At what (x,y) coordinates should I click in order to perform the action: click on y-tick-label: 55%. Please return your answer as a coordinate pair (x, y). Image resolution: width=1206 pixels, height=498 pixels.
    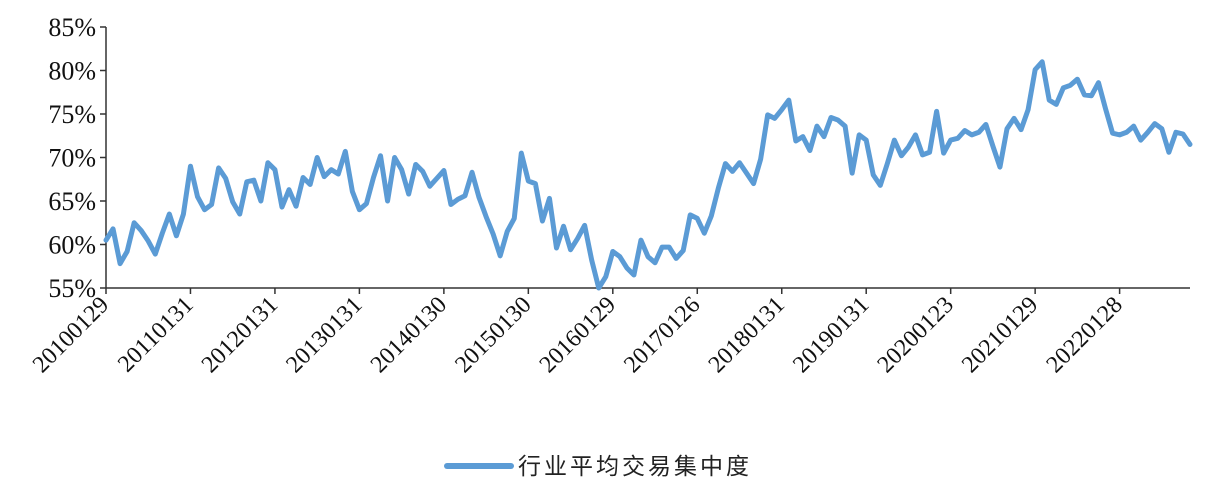
    Looking at the image, I should click on (72, 288).